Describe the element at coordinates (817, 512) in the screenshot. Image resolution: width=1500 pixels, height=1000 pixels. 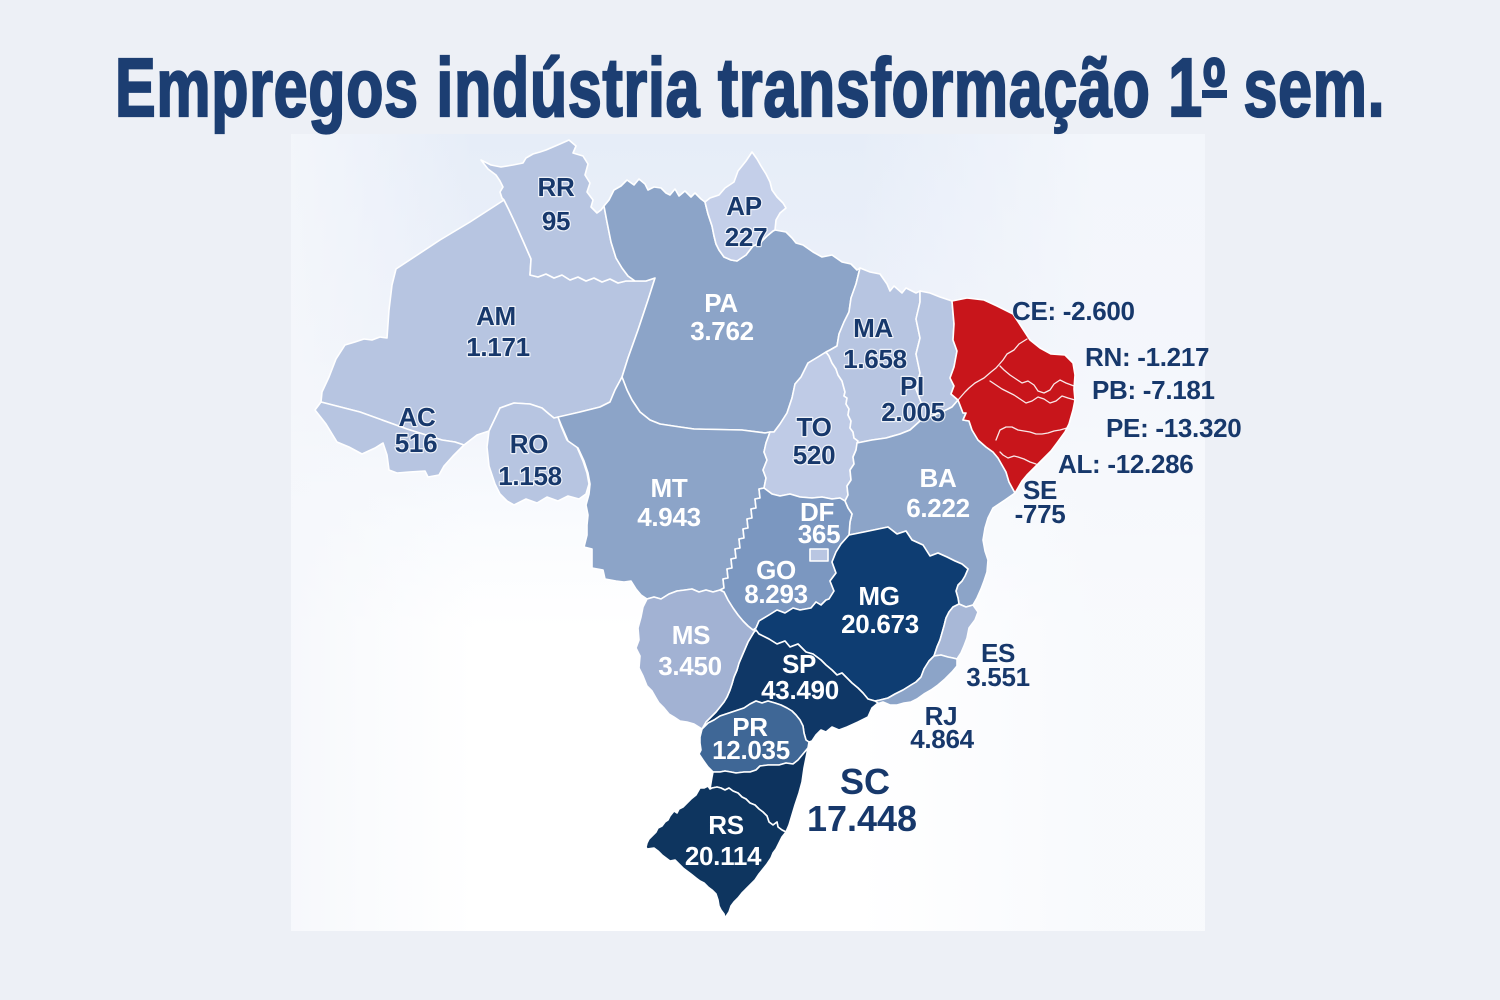
I see `svg-text: DF` at that location.